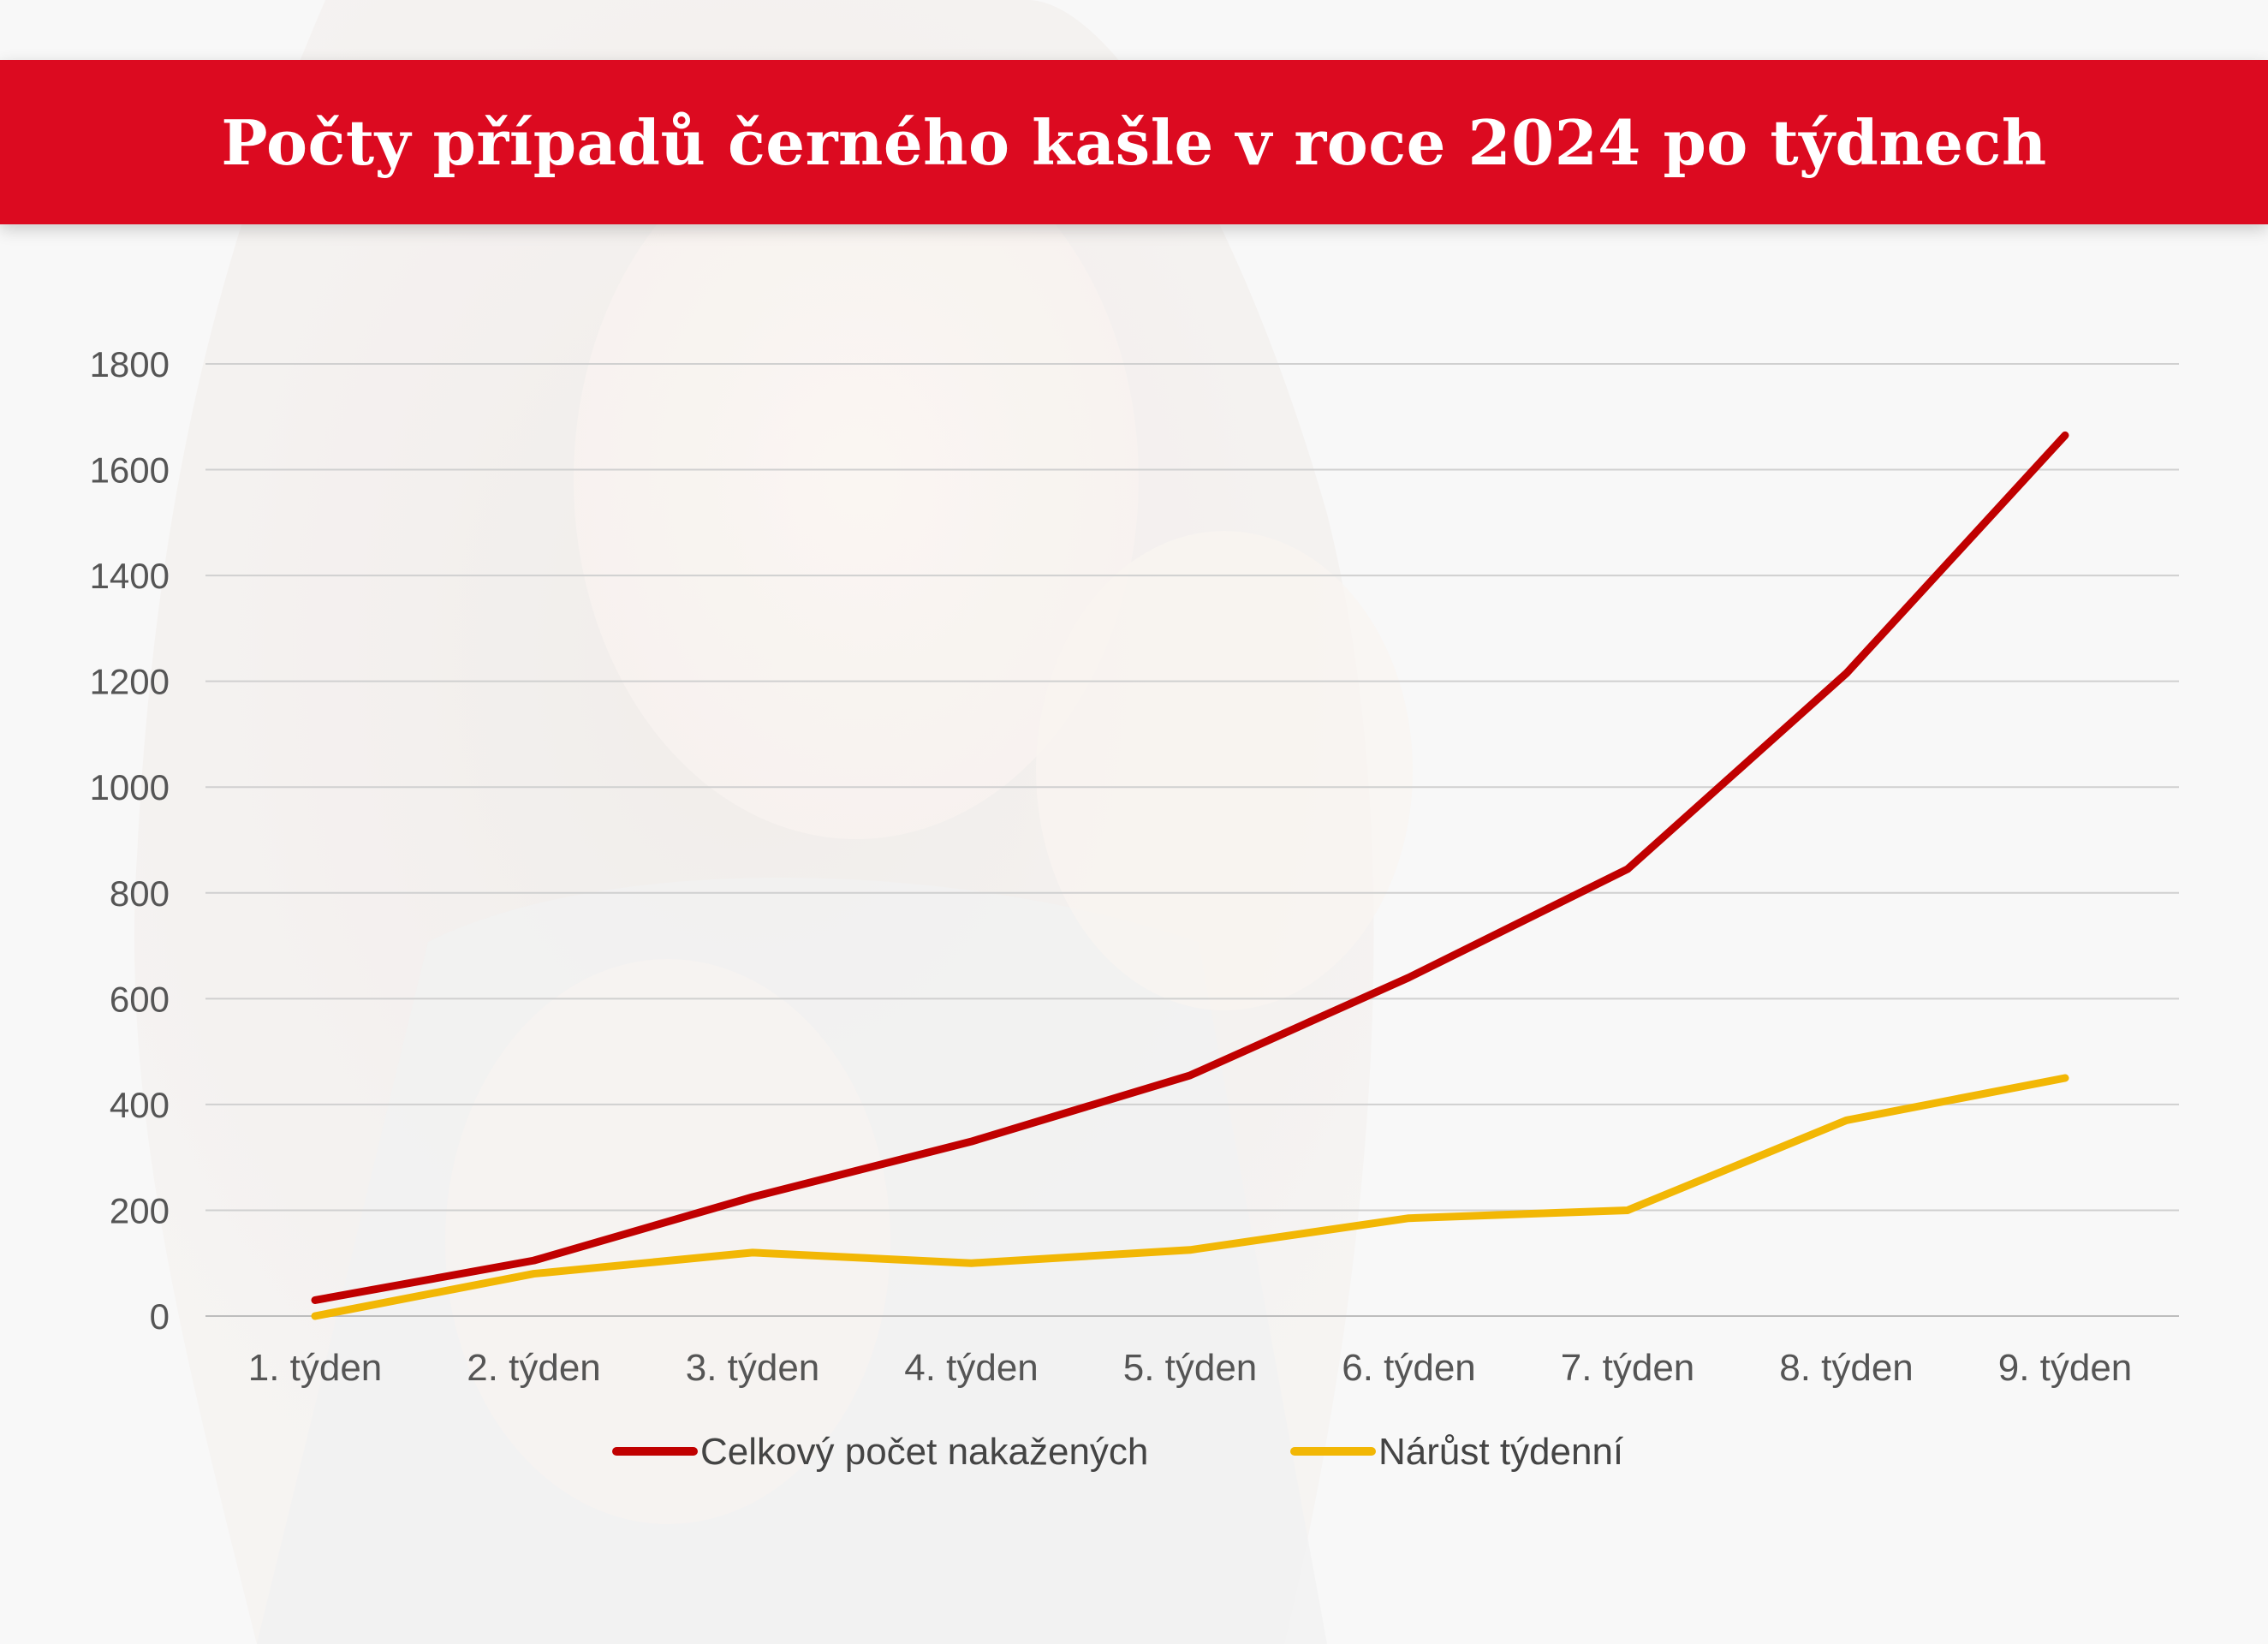 Image resolution: width=2268 pixels, height=1644 pixels. What do you see at coordinates (2065, 1368) in the screenshot?
I see `x-tick-label: 9. týden` at bounding box center [2065, 1368].